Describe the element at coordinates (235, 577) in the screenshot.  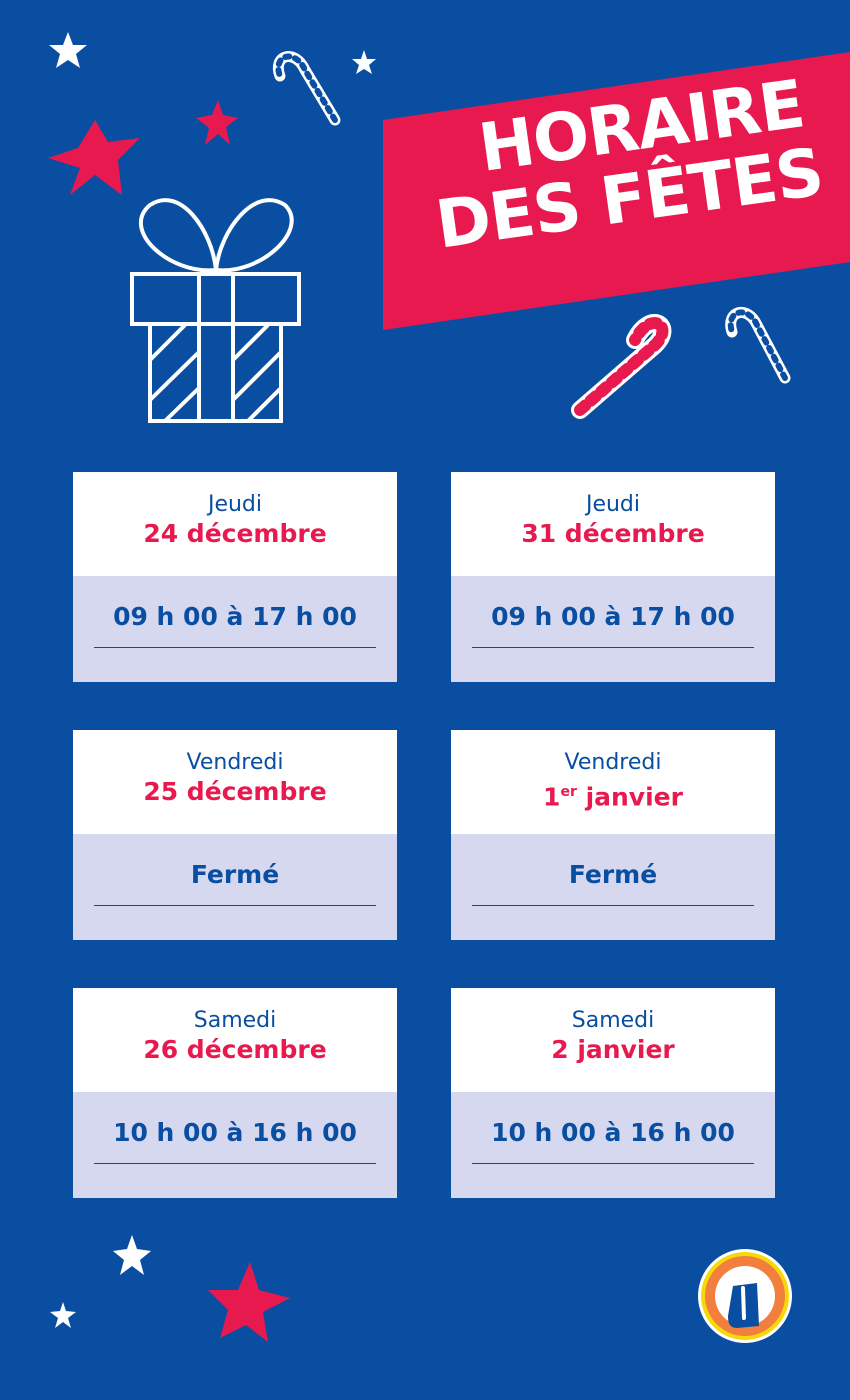
I see `schedule-card: Jeudi 24 décembre 09 h 00 à 17 h 00` at that location.